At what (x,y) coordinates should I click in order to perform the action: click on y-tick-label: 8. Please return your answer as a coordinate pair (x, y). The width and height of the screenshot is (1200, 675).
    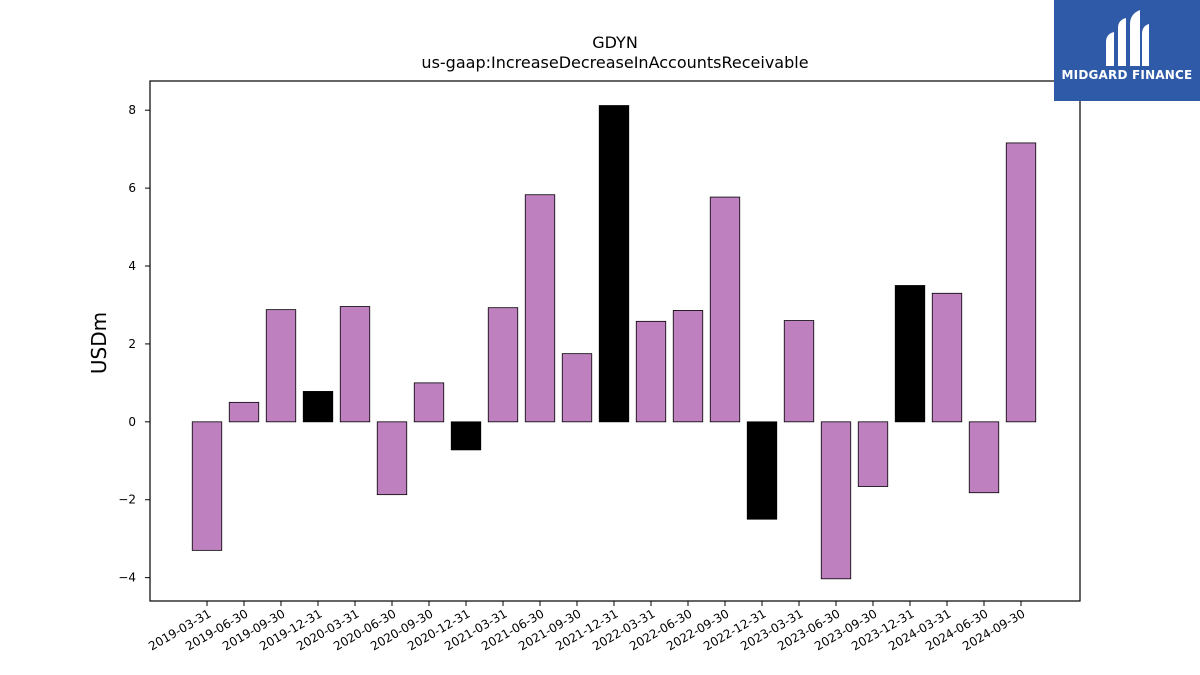
    Looking at the image, I should click on (132, 110).